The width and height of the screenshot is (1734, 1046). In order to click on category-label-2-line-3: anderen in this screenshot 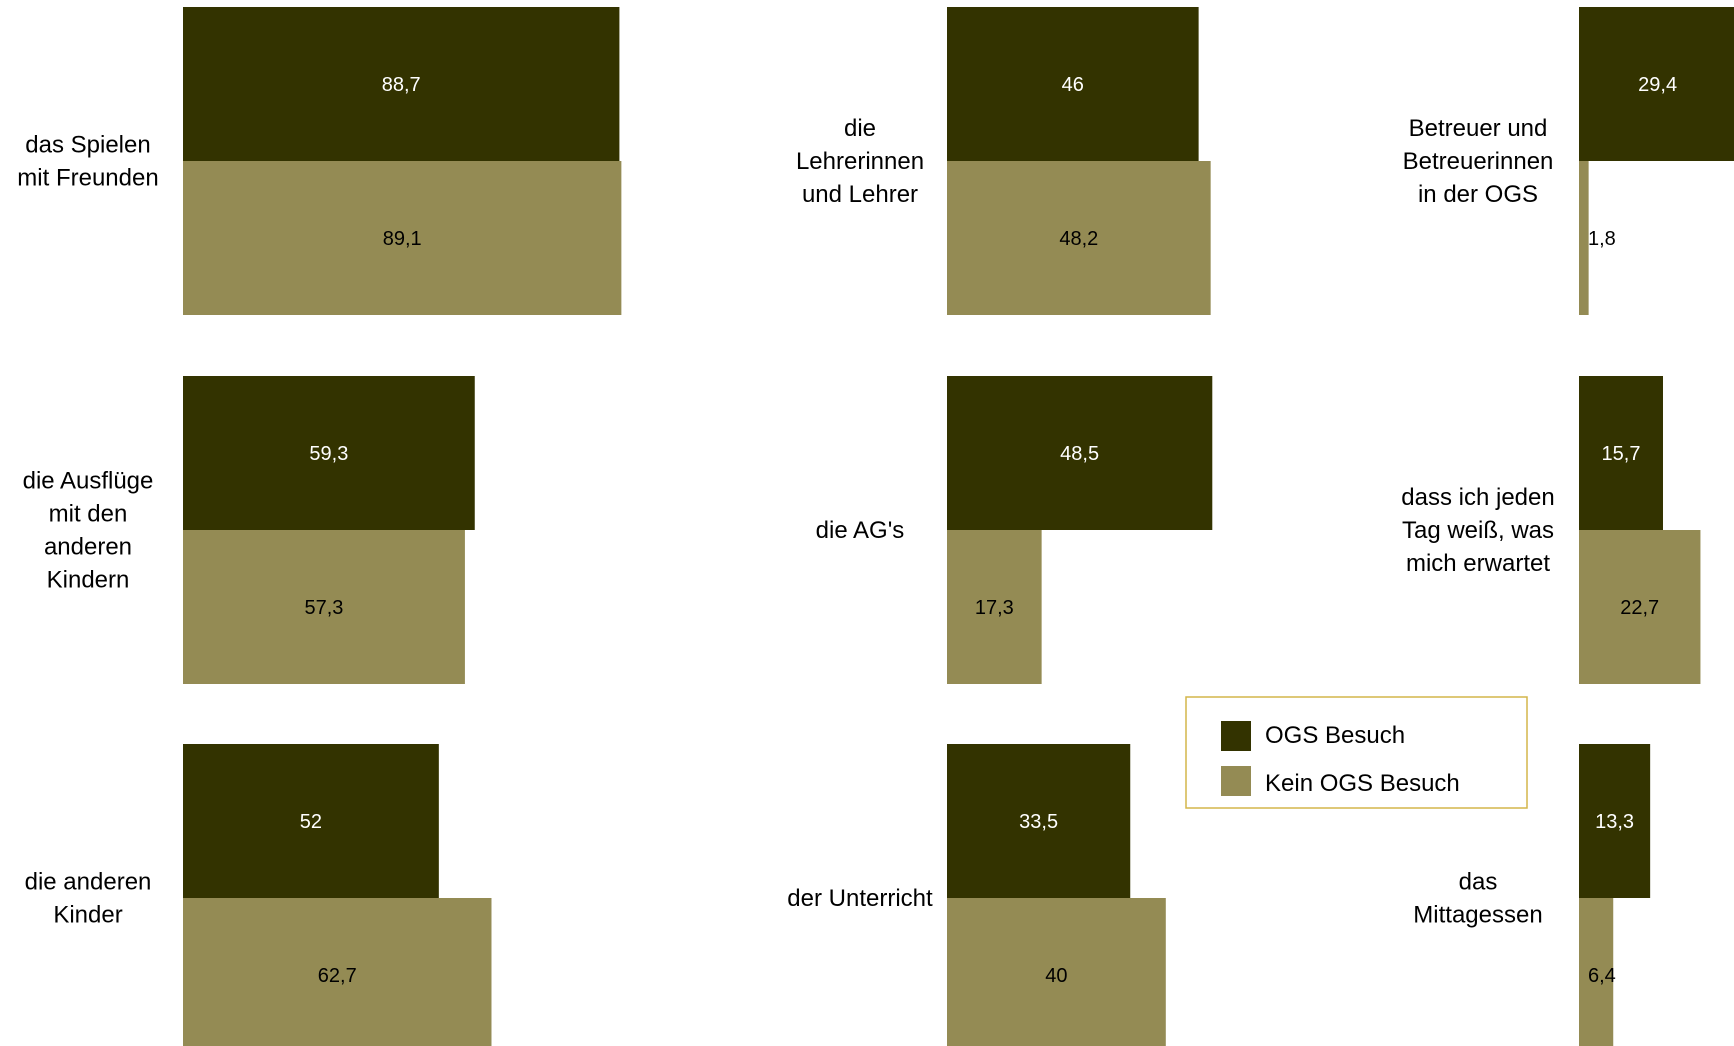, I will do `click(88, 547)`.